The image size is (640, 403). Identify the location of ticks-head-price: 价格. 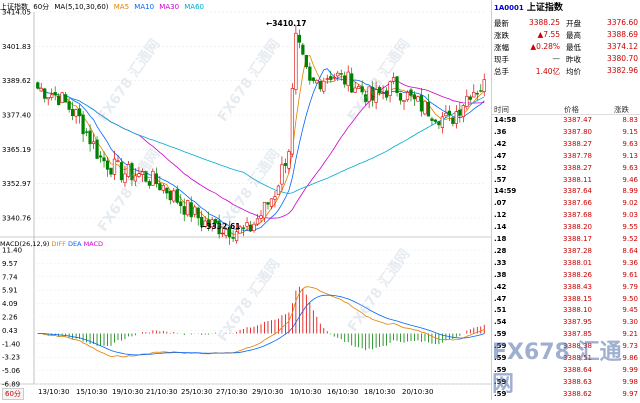
(571, 109).